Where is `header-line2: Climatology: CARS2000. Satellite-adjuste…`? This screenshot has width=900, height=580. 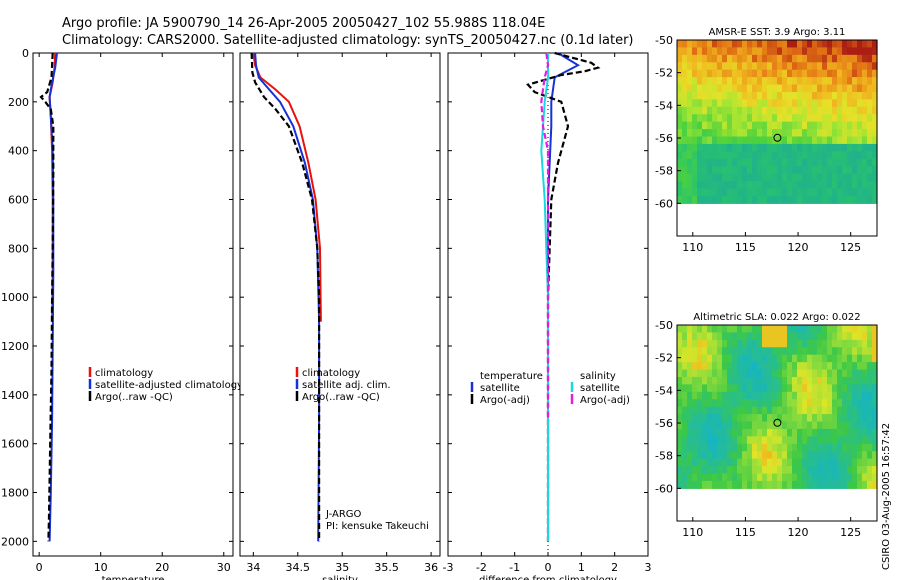
header-line2: Climatology: CARS2000. Satellite-adjuste… is located at coordinates (348, 40).